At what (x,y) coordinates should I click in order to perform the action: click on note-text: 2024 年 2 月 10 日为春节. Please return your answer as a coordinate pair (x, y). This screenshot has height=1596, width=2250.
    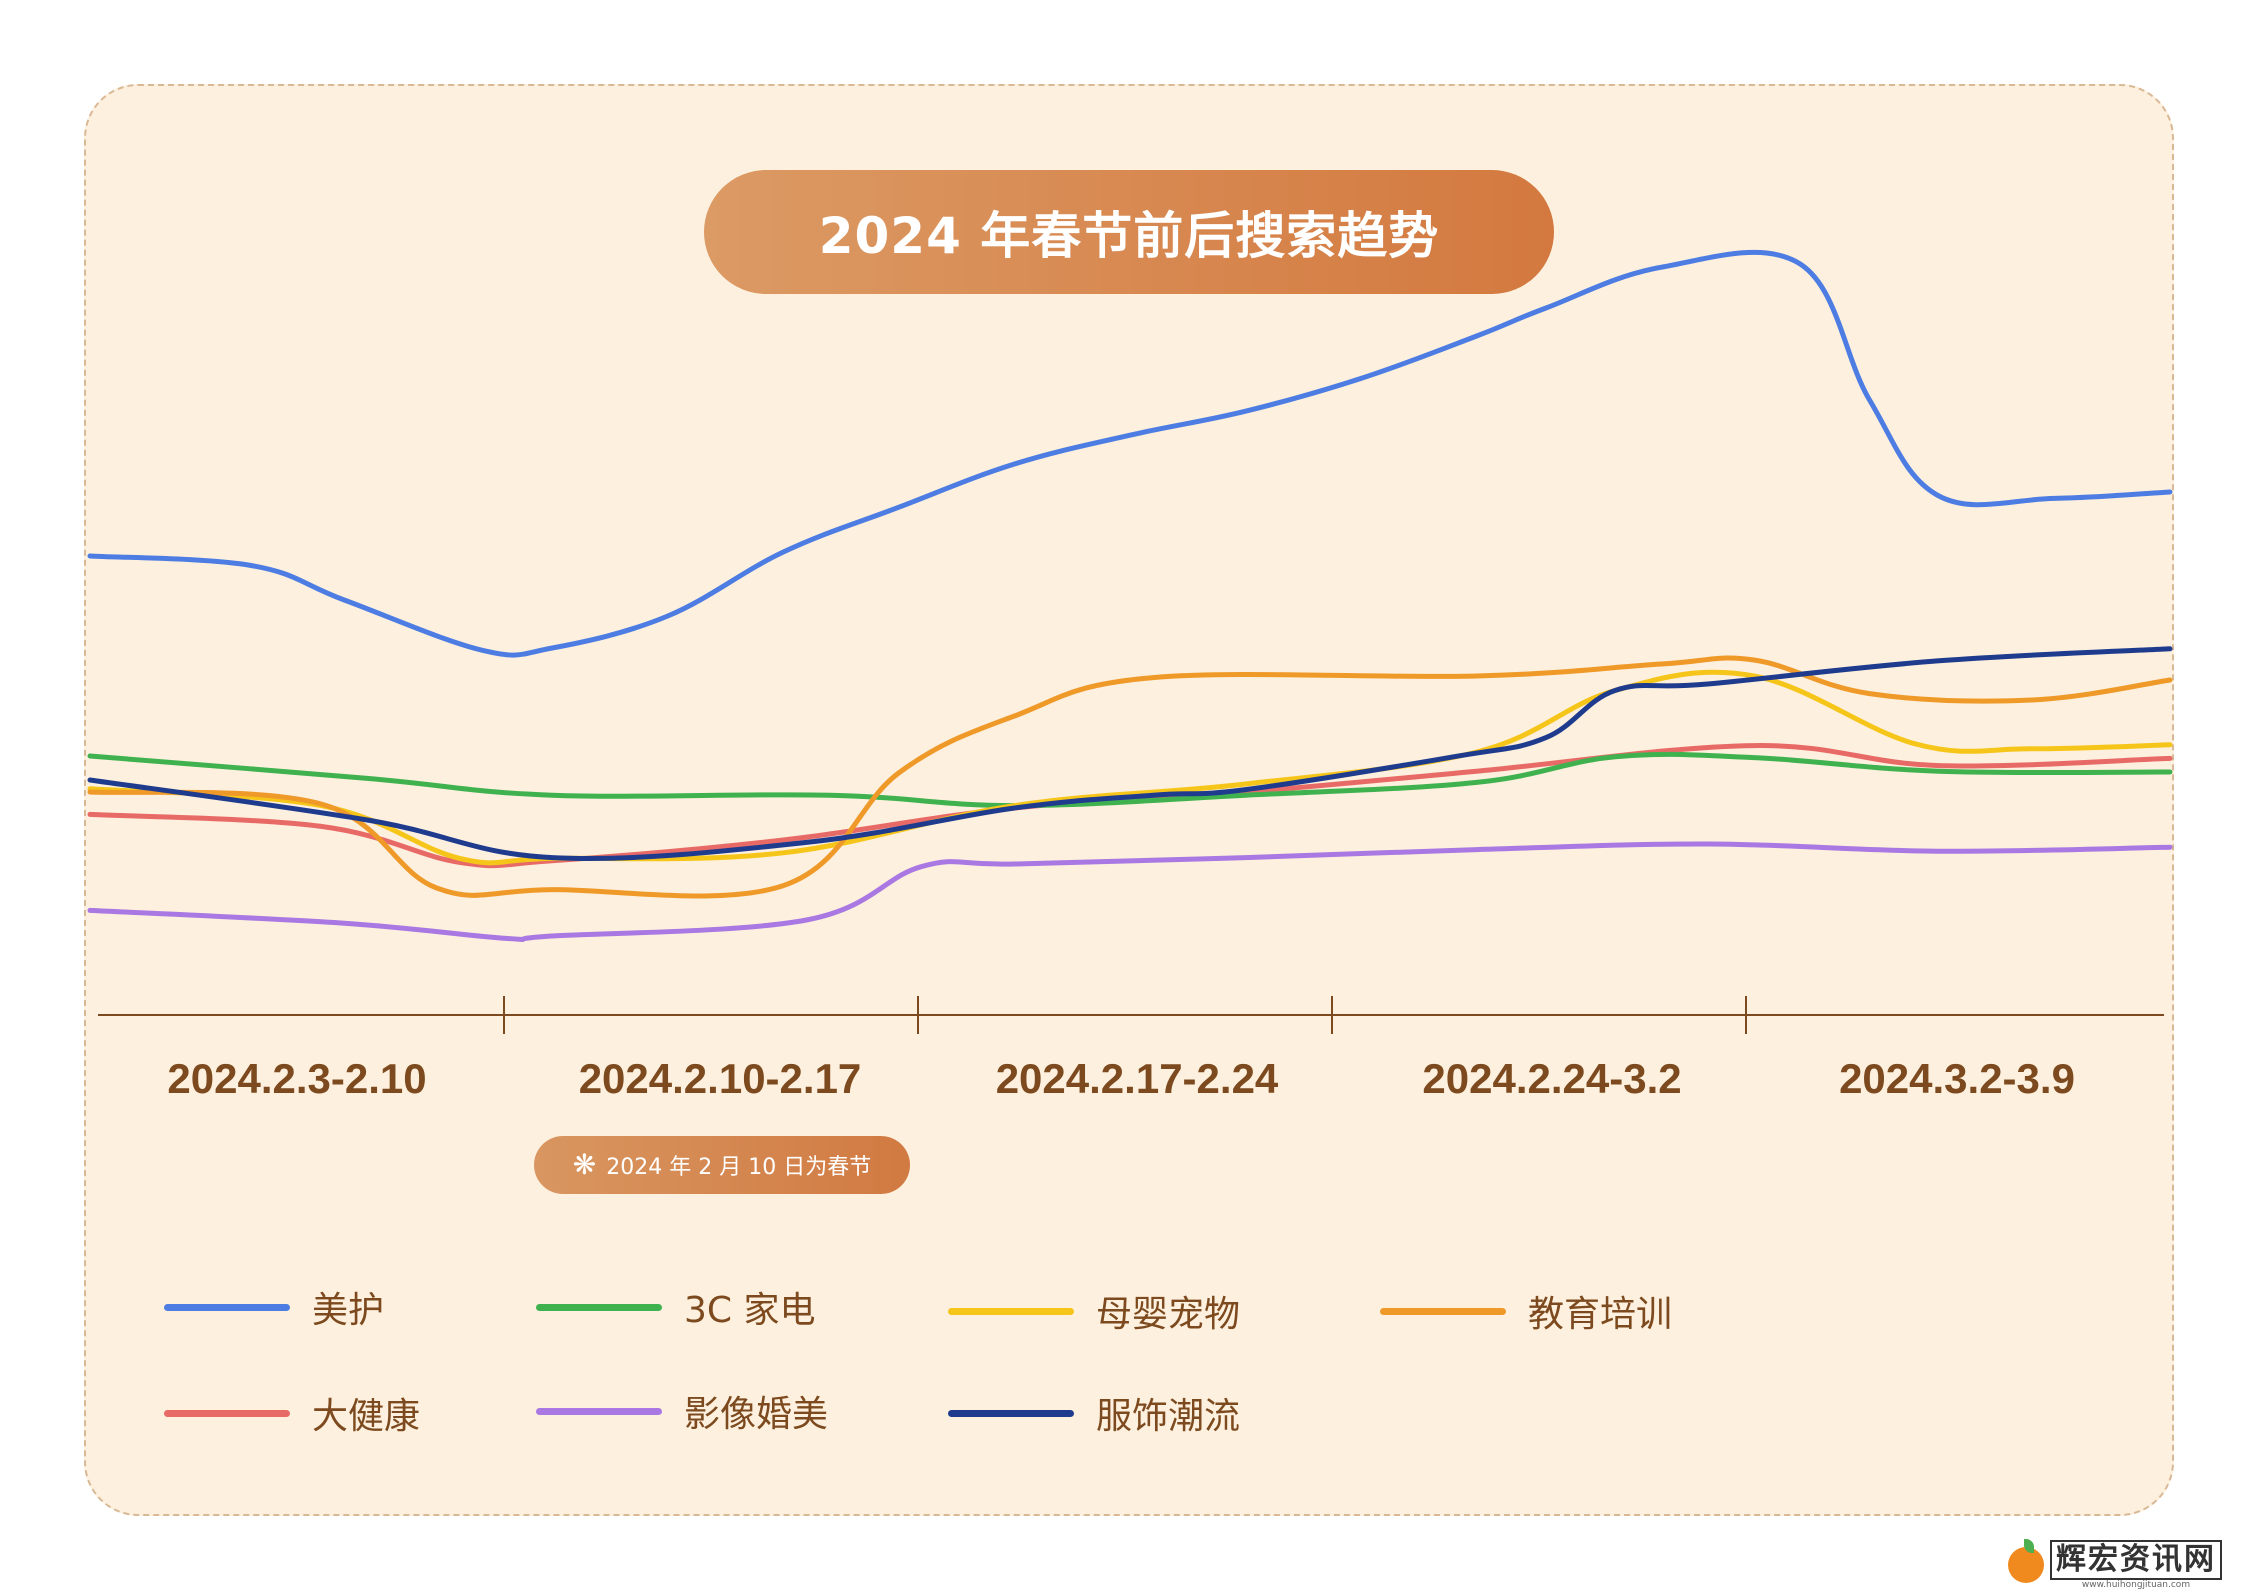
    Looking at the image, I should click on (739, 1167).